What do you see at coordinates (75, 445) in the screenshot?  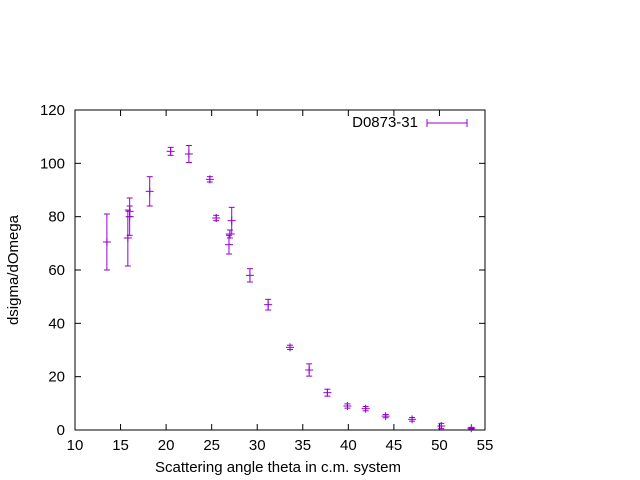 I see `x-tick-label: 10` at bounding box center [75, 445].